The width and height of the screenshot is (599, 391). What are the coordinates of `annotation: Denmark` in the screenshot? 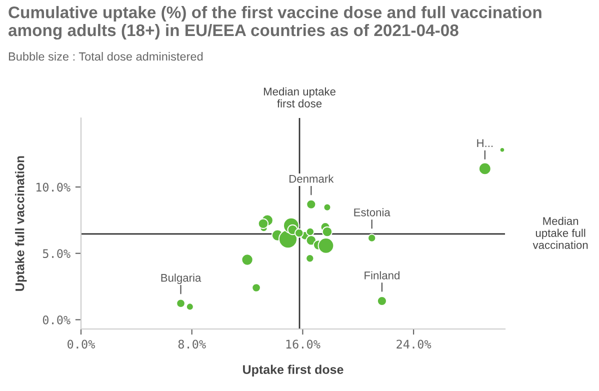 It's located at (312, 178).